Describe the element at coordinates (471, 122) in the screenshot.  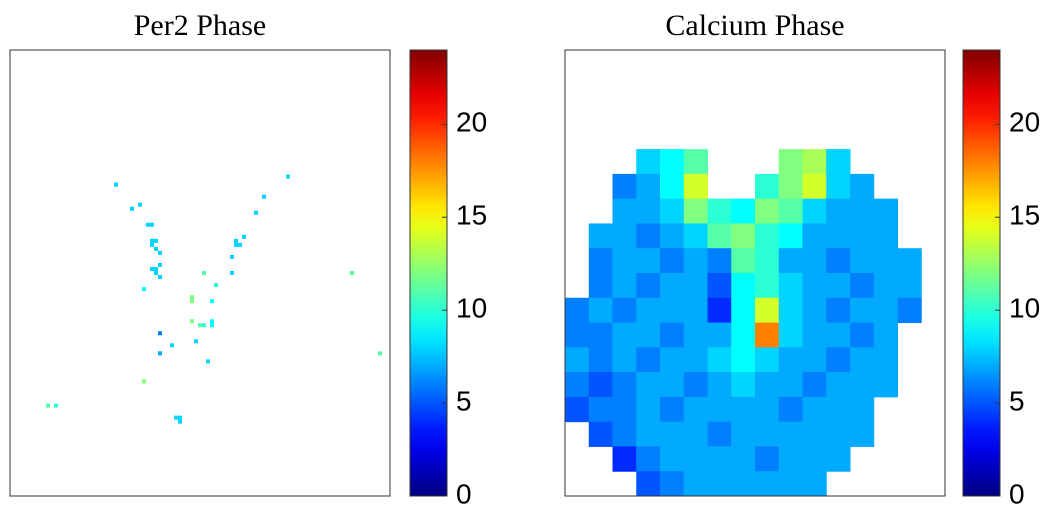
I see `colorbar-tick-label: 20` at that location.